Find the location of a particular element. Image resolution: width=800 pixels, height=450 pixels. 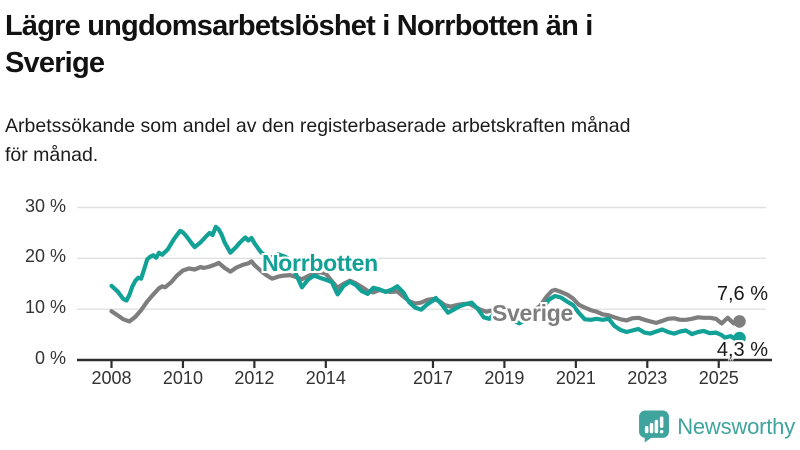

end-dot-sverige is located at coordinates (739, 321).